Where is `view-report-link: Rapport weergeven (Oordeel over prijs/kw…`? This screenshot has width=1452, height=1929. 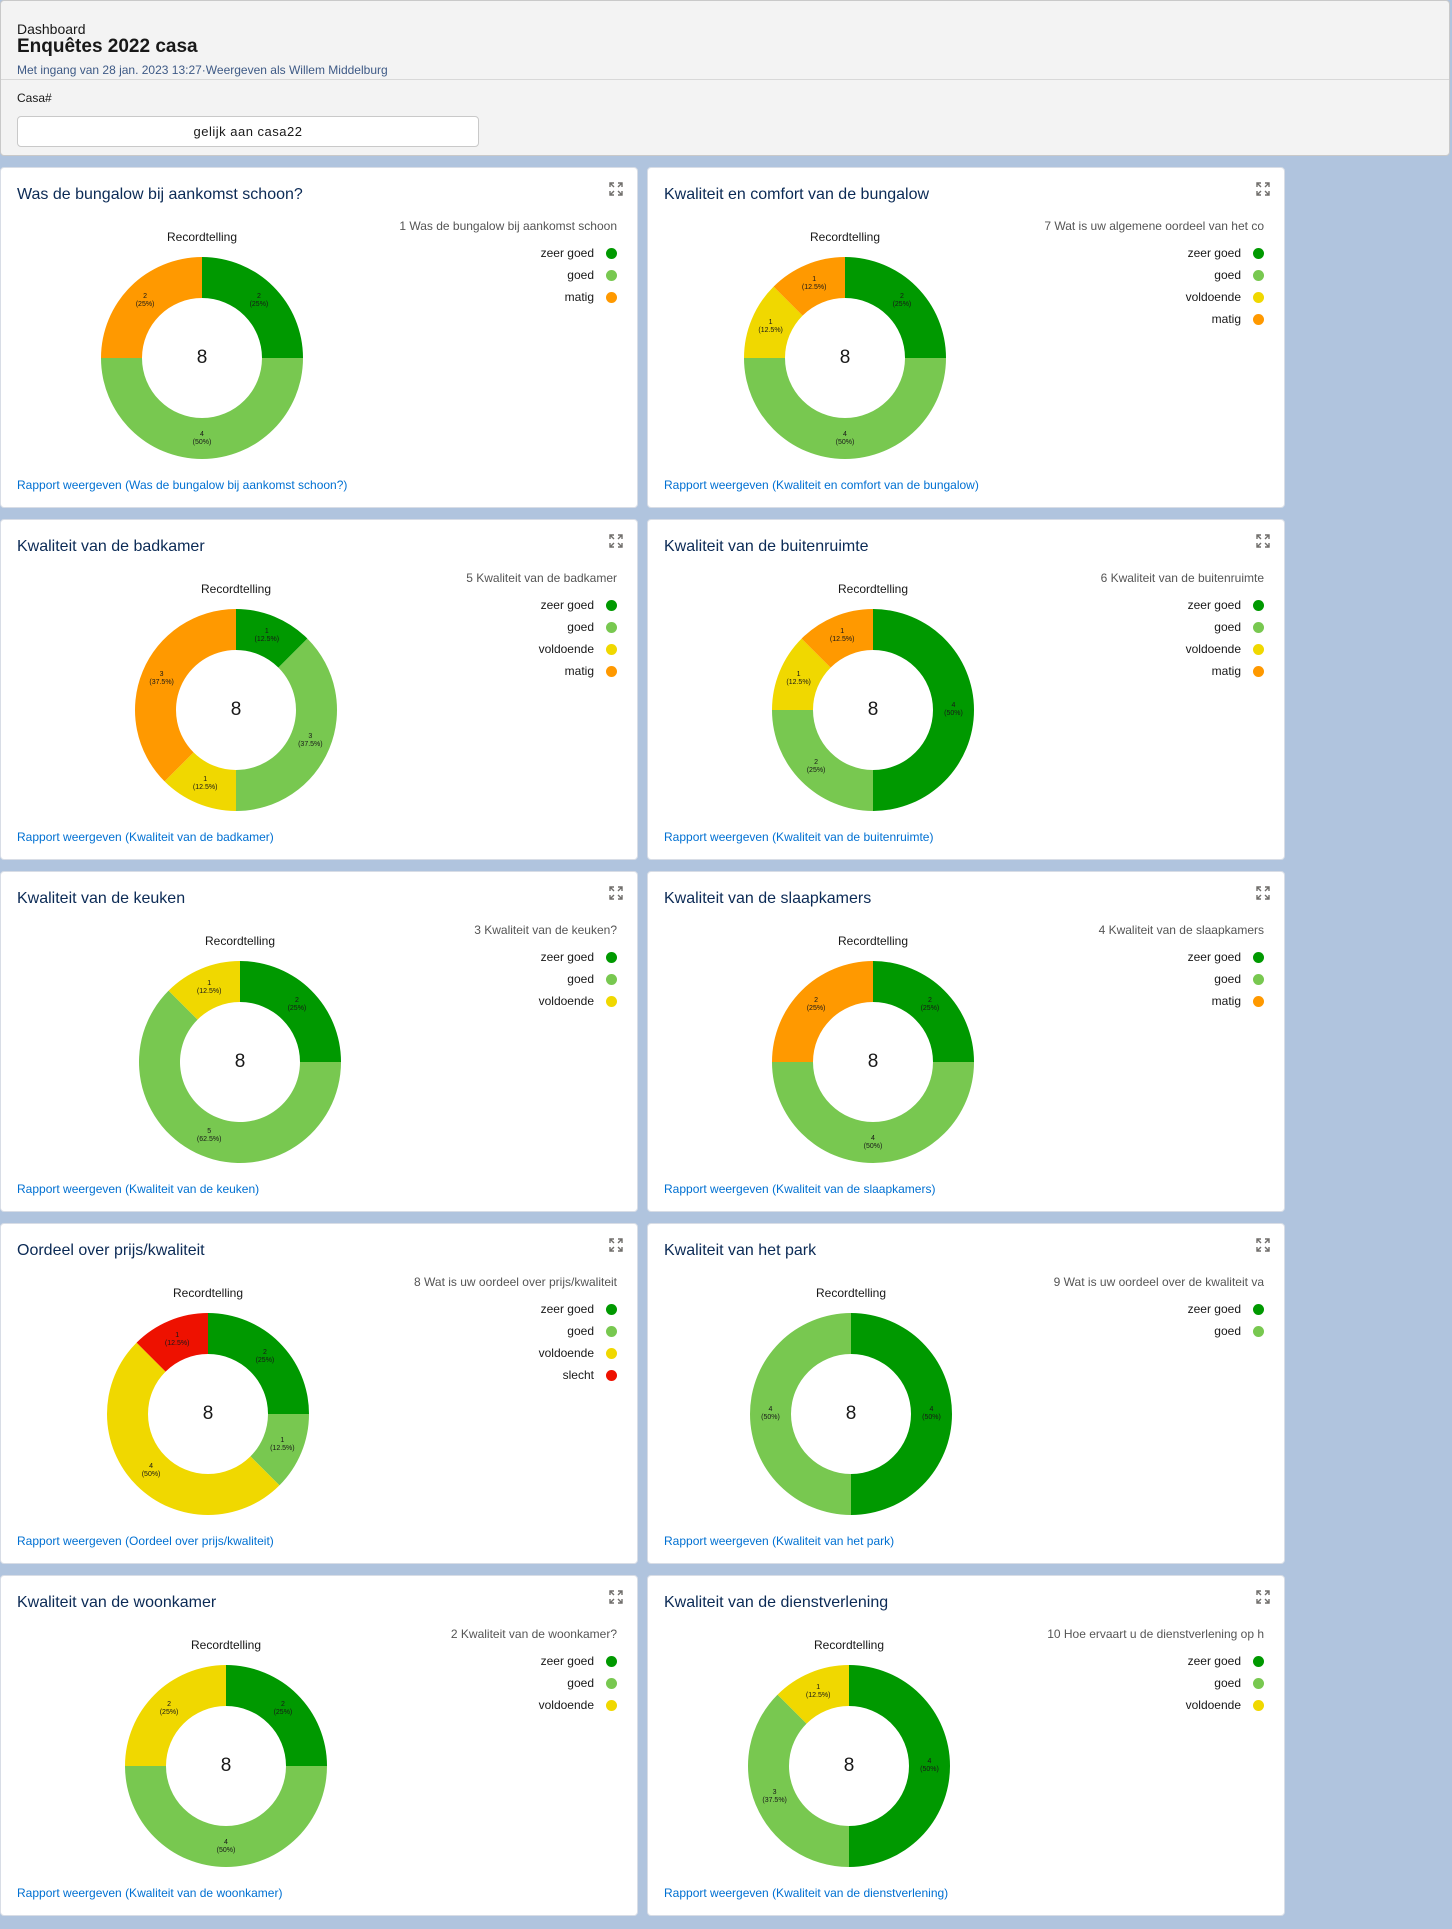
view-report-link: Rapport weergeven (Oordeel over prijs/kw… is located at coordinates (145, 1541).